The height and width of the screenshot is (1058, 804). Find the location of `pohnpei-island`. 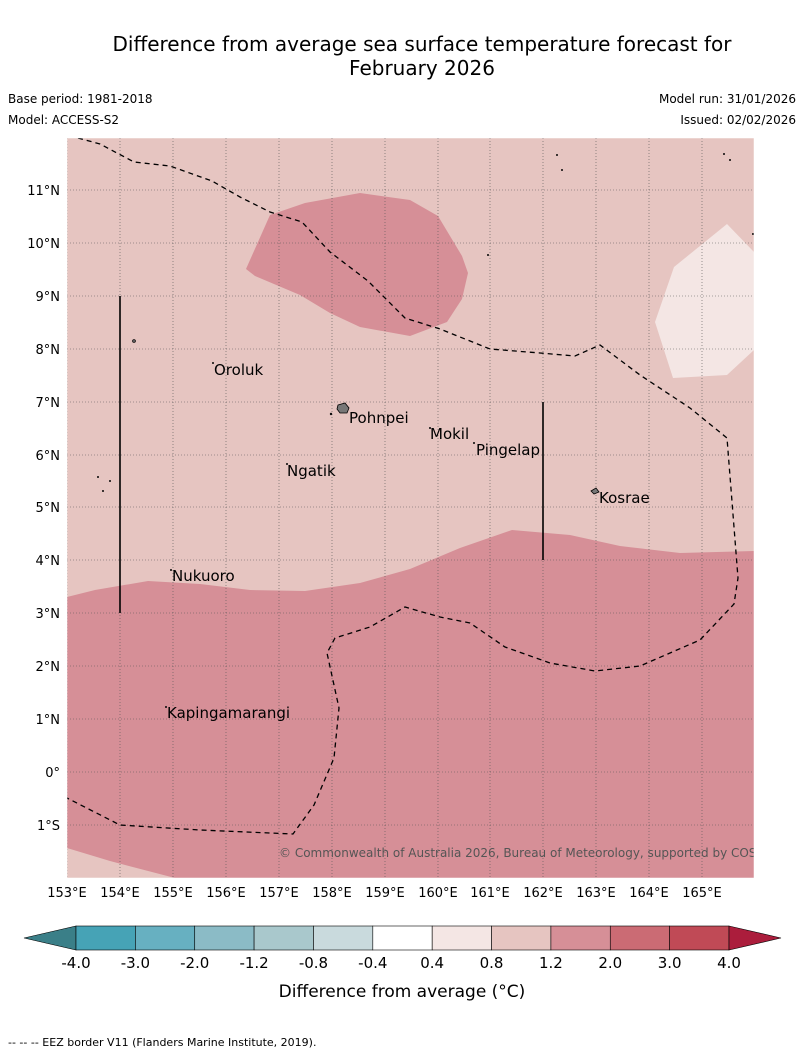

pohnpei-island is located at coordinates (343, 408).